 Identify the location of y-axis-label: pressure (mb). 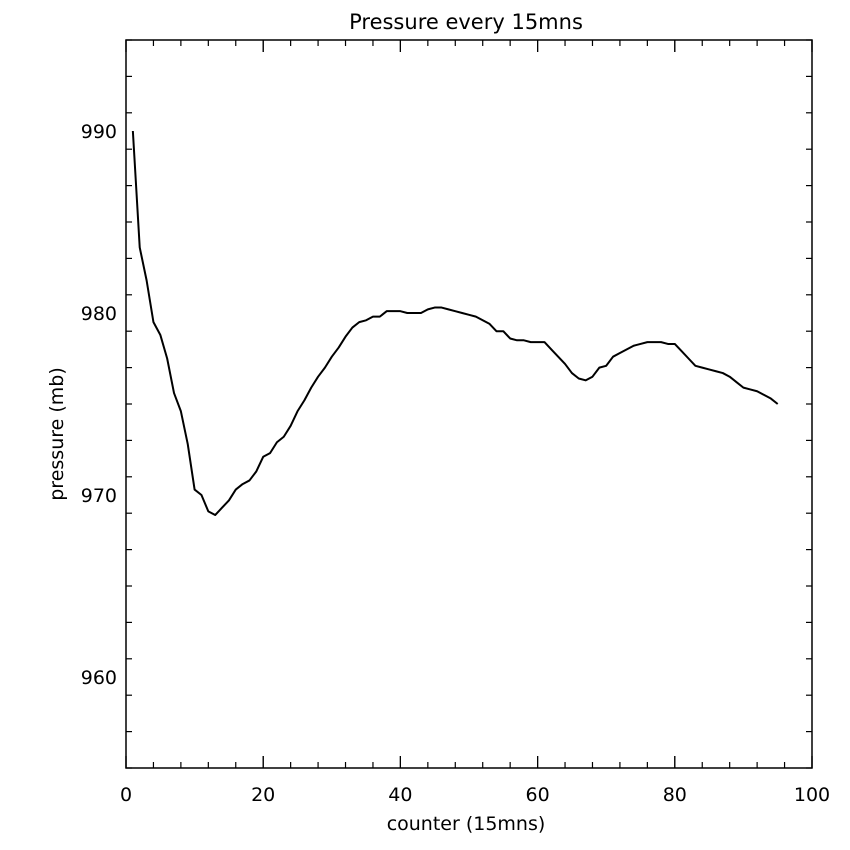
(57, 434).